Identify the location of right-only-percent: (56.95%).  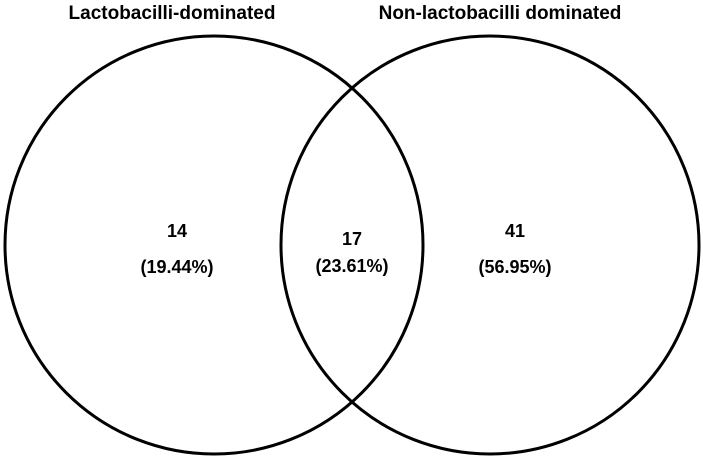
(514, 267).